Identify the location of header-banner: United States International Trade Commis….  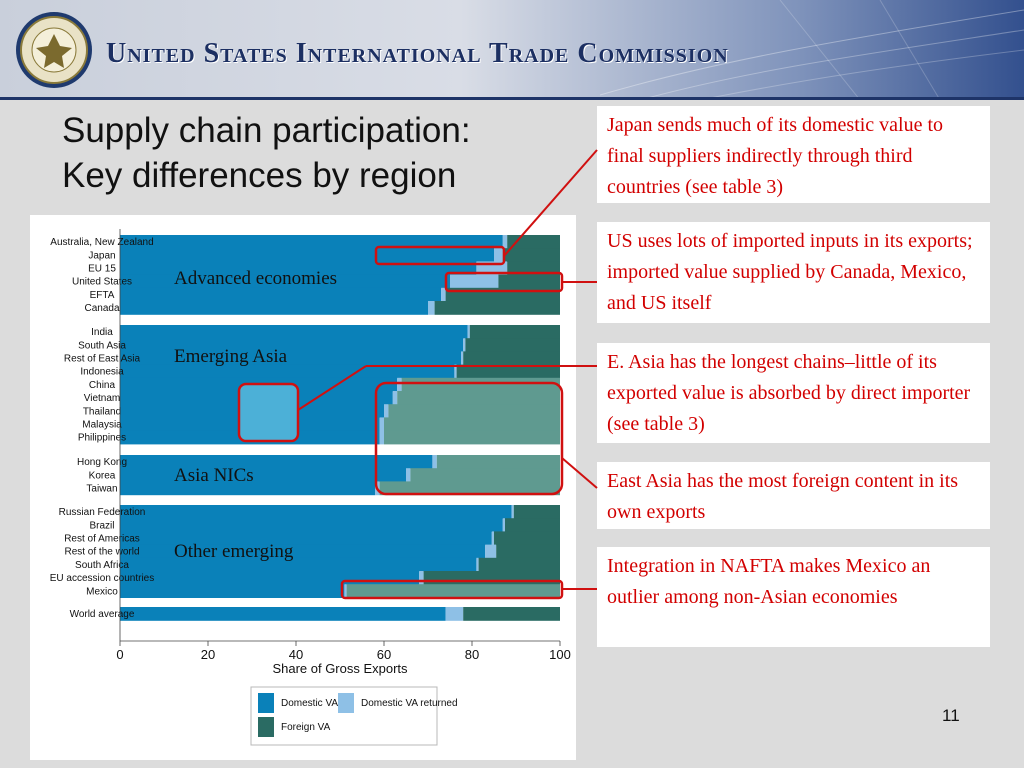
(512, 50).